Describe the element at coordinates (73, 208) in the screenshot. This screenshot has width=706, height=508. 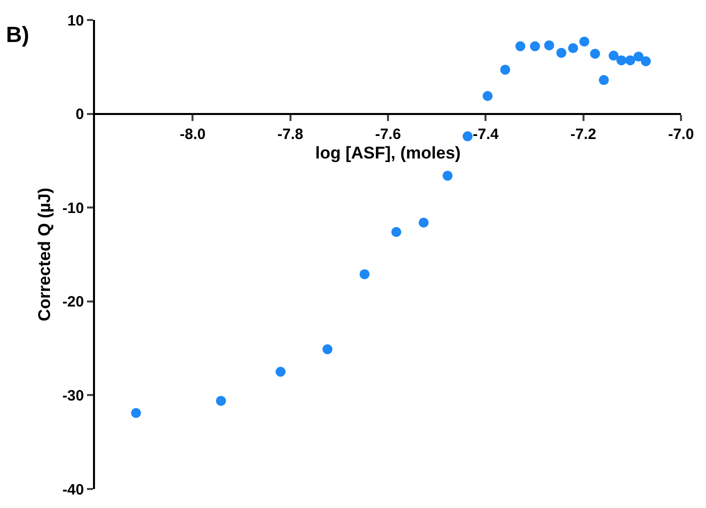
I see `y-tick-label: -10` at that location.